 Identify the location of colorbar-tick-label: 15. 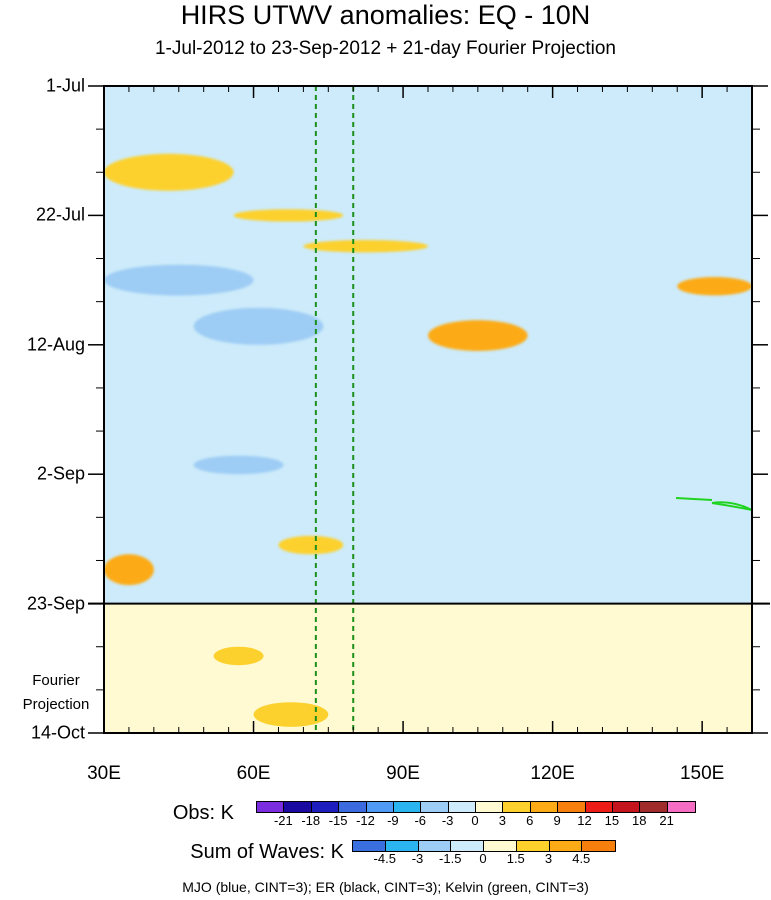
(612, 820).